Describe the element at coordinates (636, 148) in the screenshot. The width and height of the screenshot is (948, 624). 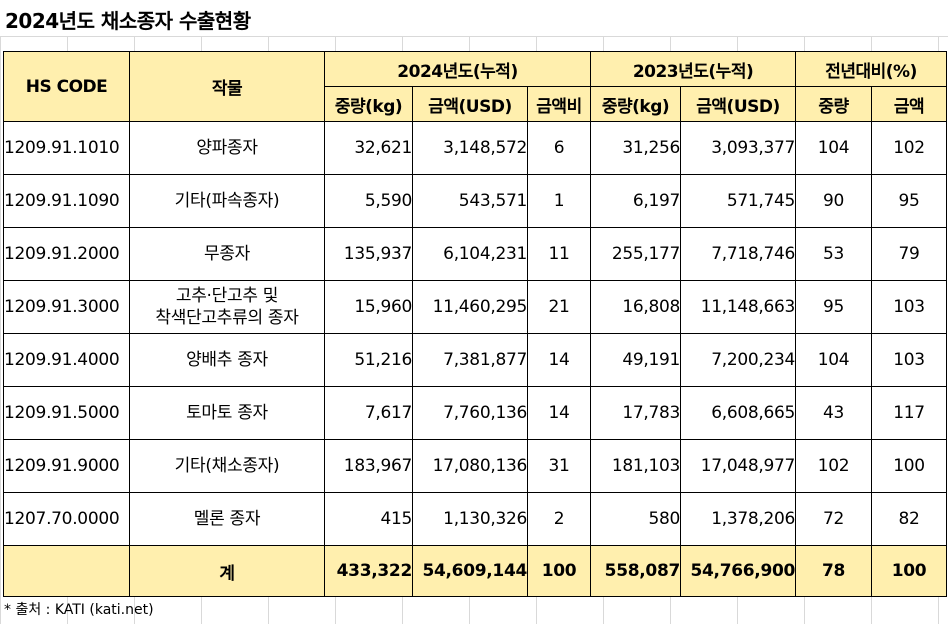
I see `weight-2023-cell: 31,256` at that location.